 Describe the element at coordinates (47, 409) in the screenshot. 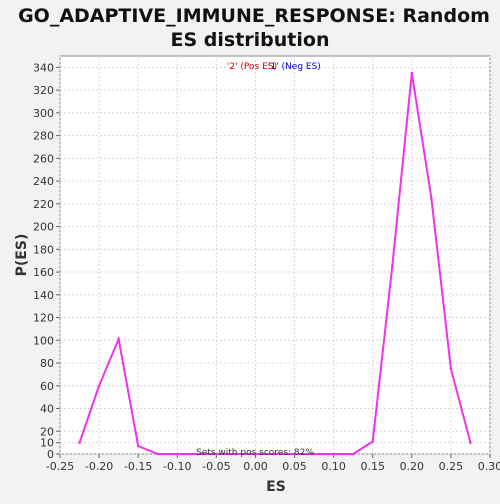

I see `y-tick-label: 40` at that location.